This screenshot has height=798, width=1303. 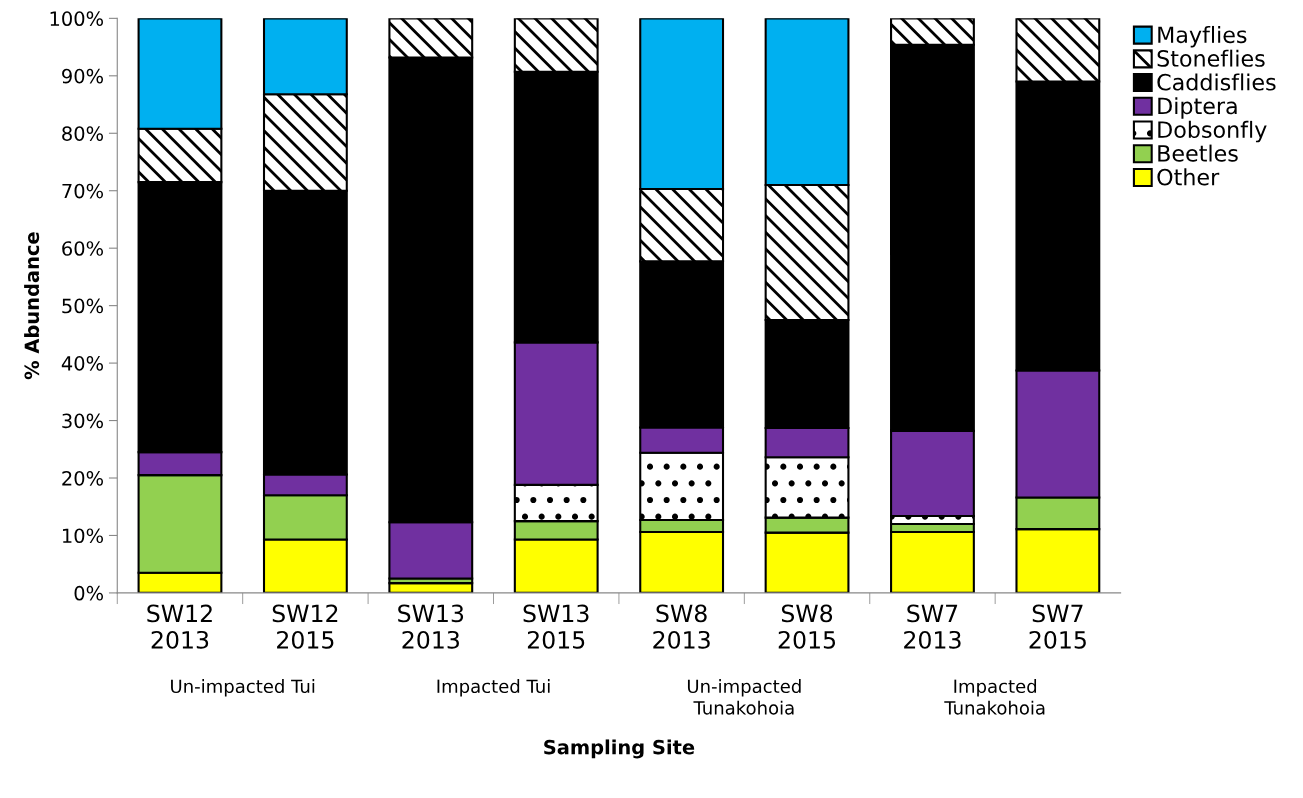 I want to click on y-tick-label: 70%, so click(x=82, y=191).